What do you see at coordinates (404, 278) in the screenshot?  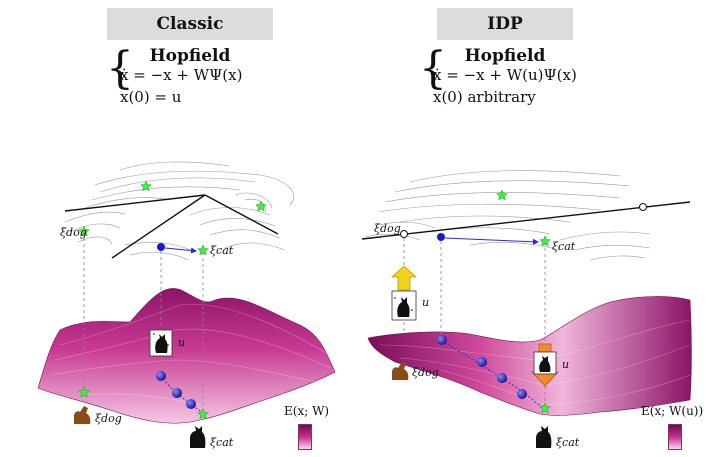 I see `weight-update-up-arrow` at bounding box center [404, 278].